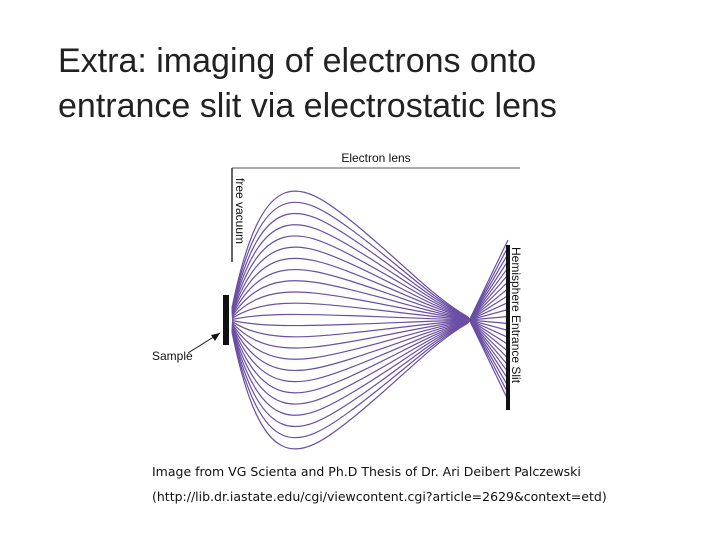 This screenshot has height=540, width=720. Describe the element at coordinates (240, 211) in the screenshot. I see `vacuum-label: free vacuum` at that location.